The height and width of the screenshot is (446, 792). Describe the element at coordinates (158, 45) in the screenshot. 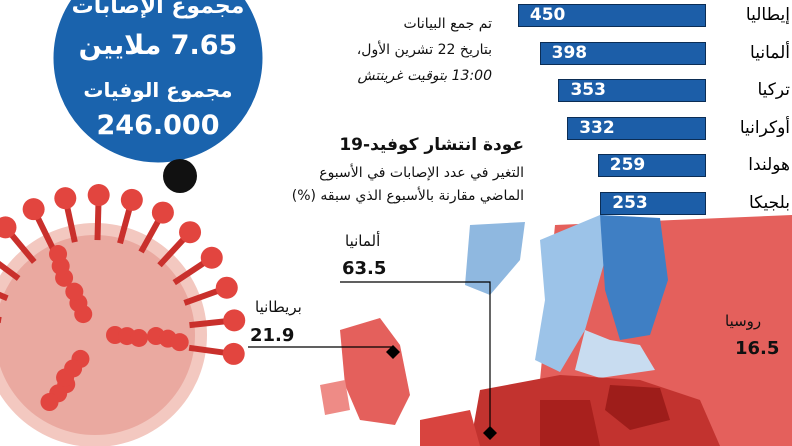

I see `cases: 7.65 ملايين` at that location.